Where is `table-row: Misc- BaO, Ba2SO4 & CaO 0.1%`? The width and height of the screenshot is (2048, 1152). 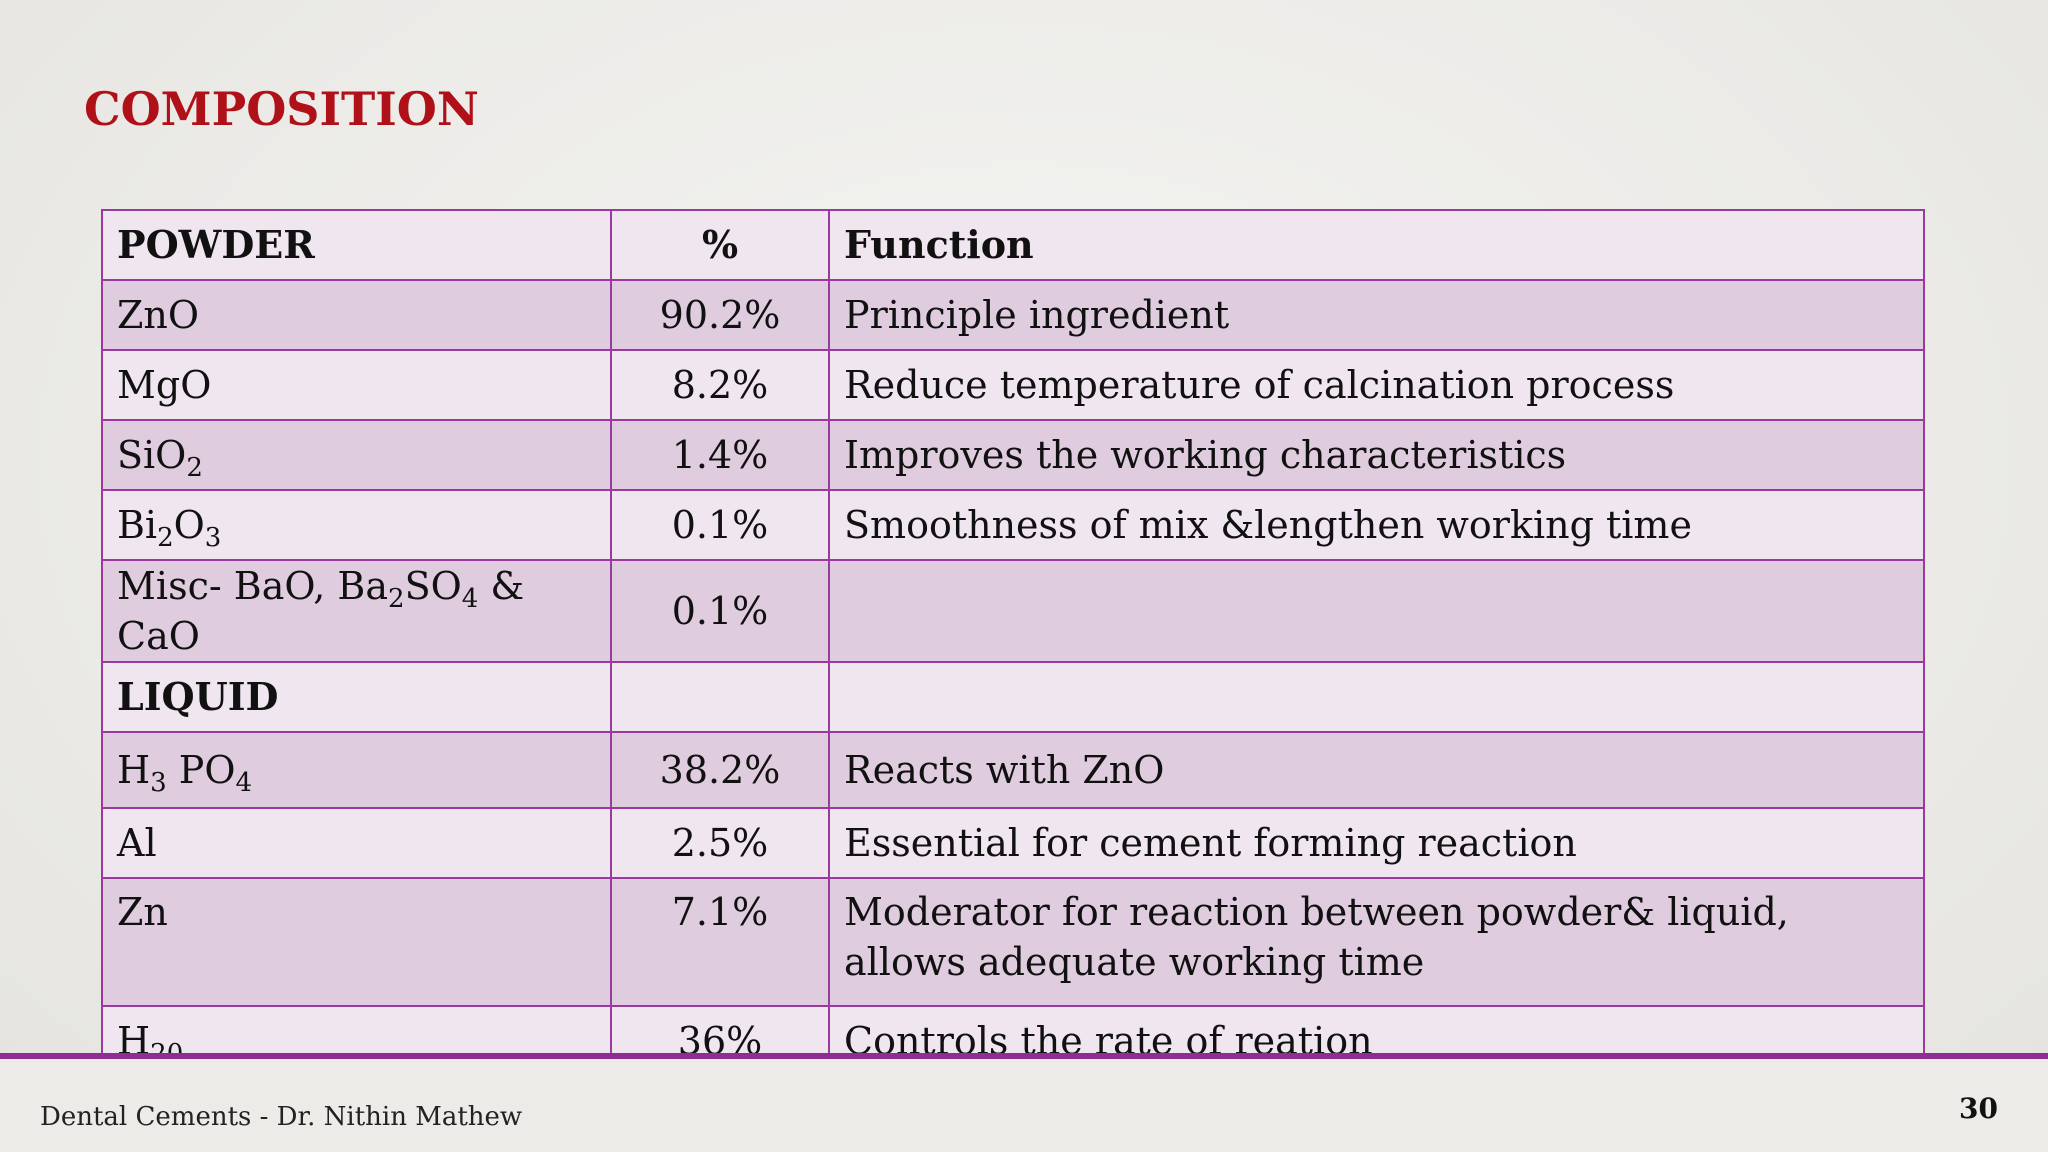 table-row: Misc- BaO, Ba2SO4 & CaO 0.1% is located at coordinates (1013, 611).